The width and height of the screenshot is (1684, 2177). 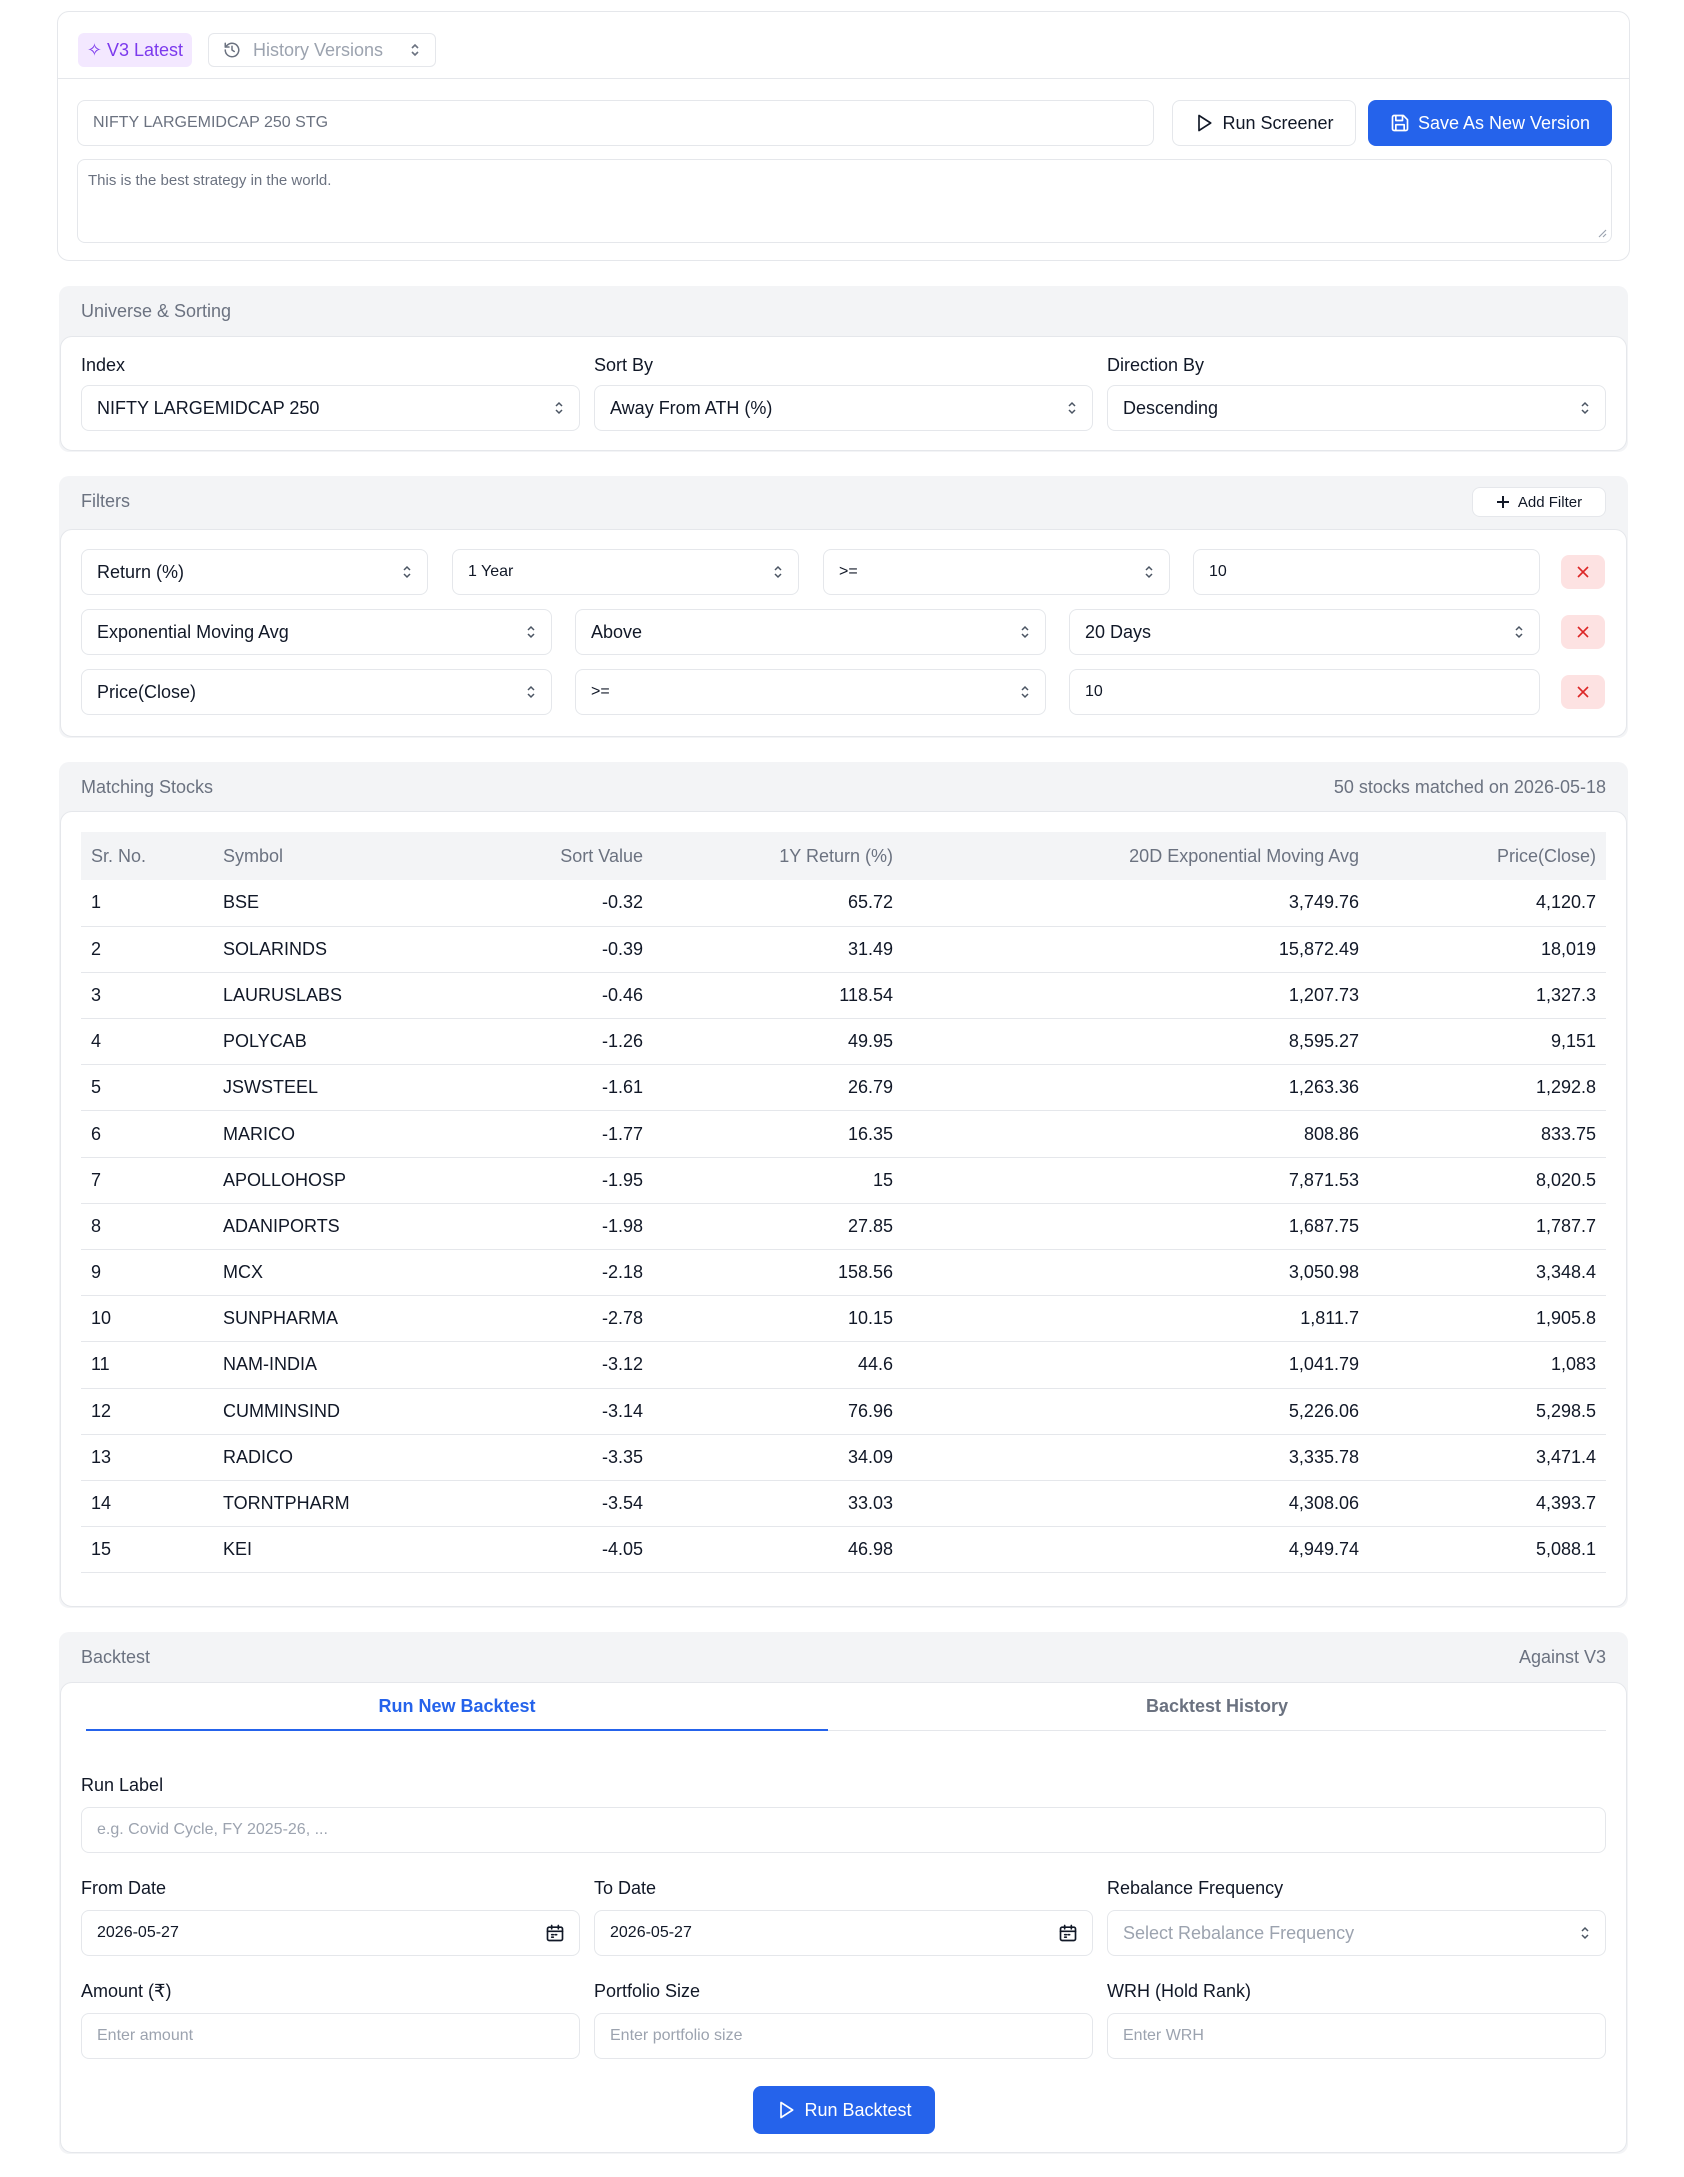 What do you see at coordinates (1539, 502) in the screenshot?
I see `add-filter-button: Add Filter` at bounding box center [1539, 502].